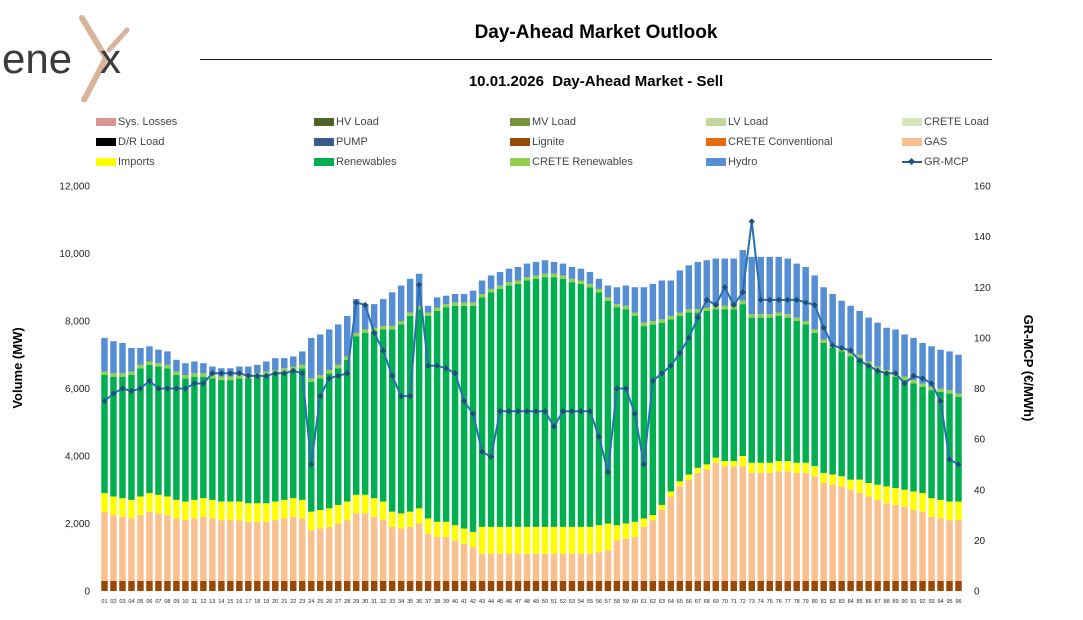 This screenshot has width=1083, height=620. I want to click on x-tick-label: 26, so click(329, 602).